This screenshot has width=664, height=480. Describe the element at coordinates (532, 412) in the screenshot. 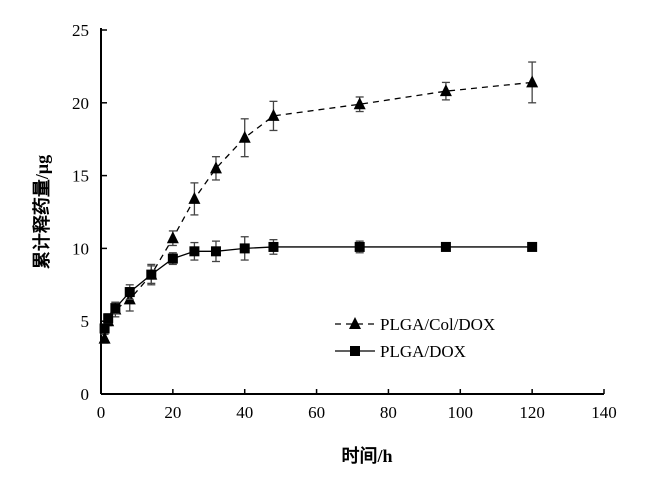

I see `x-tick-label: 120` at that location.